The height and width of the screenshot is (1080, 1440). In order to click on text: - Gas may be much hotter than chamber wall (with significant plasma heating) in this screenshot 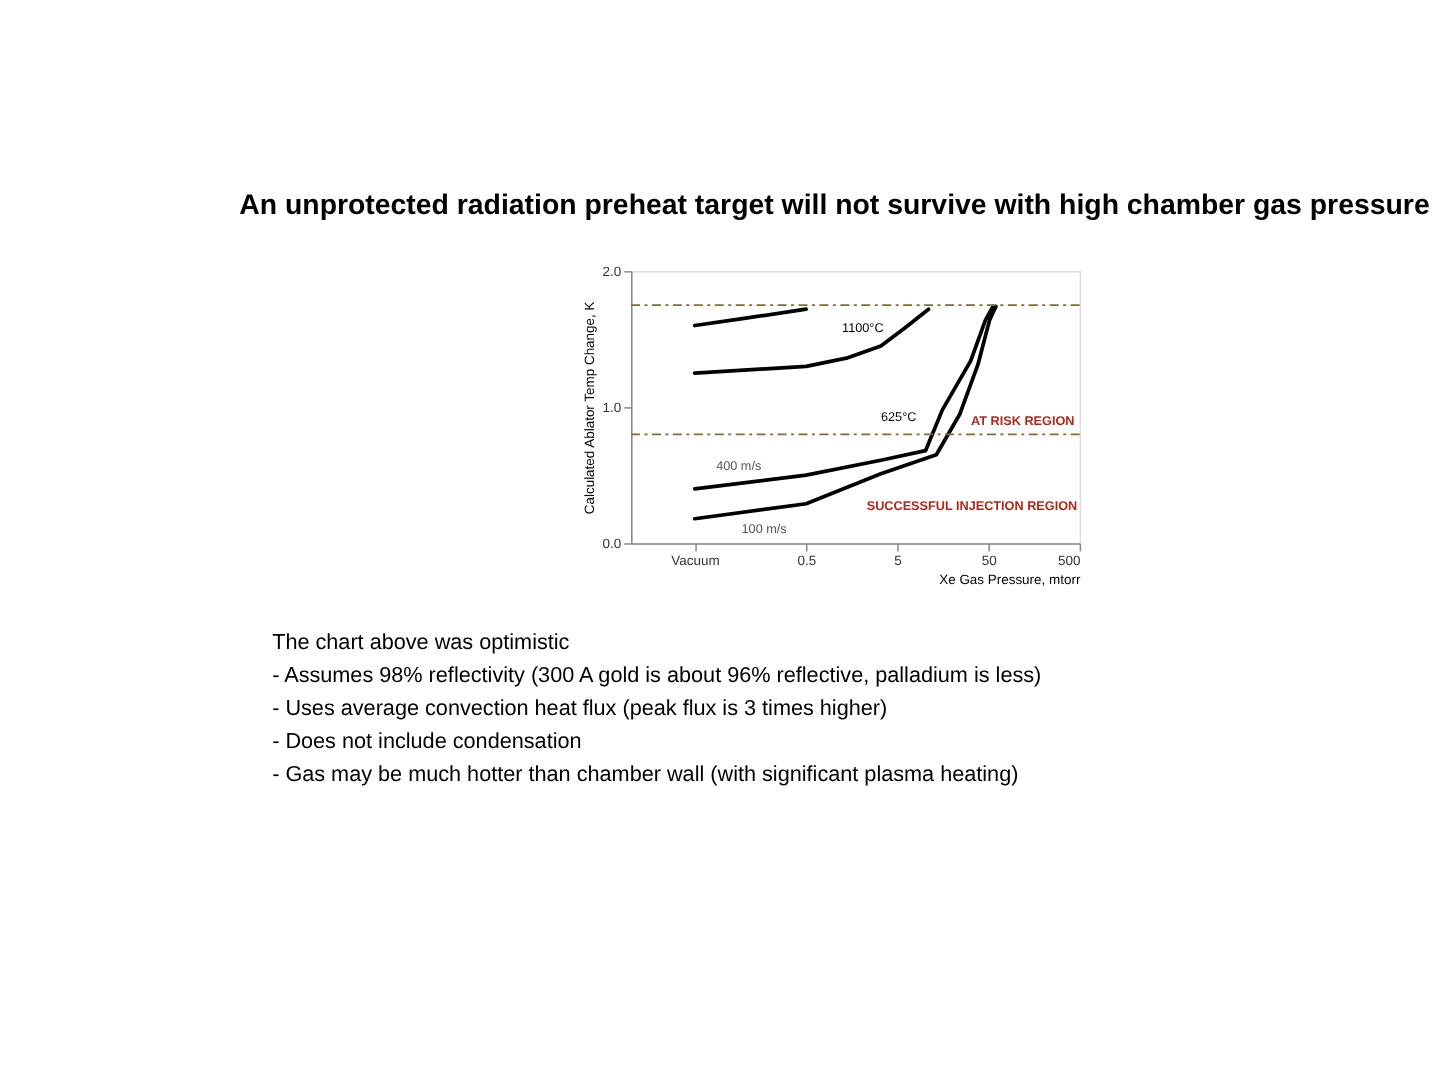, I will do `click(645, 774)`.